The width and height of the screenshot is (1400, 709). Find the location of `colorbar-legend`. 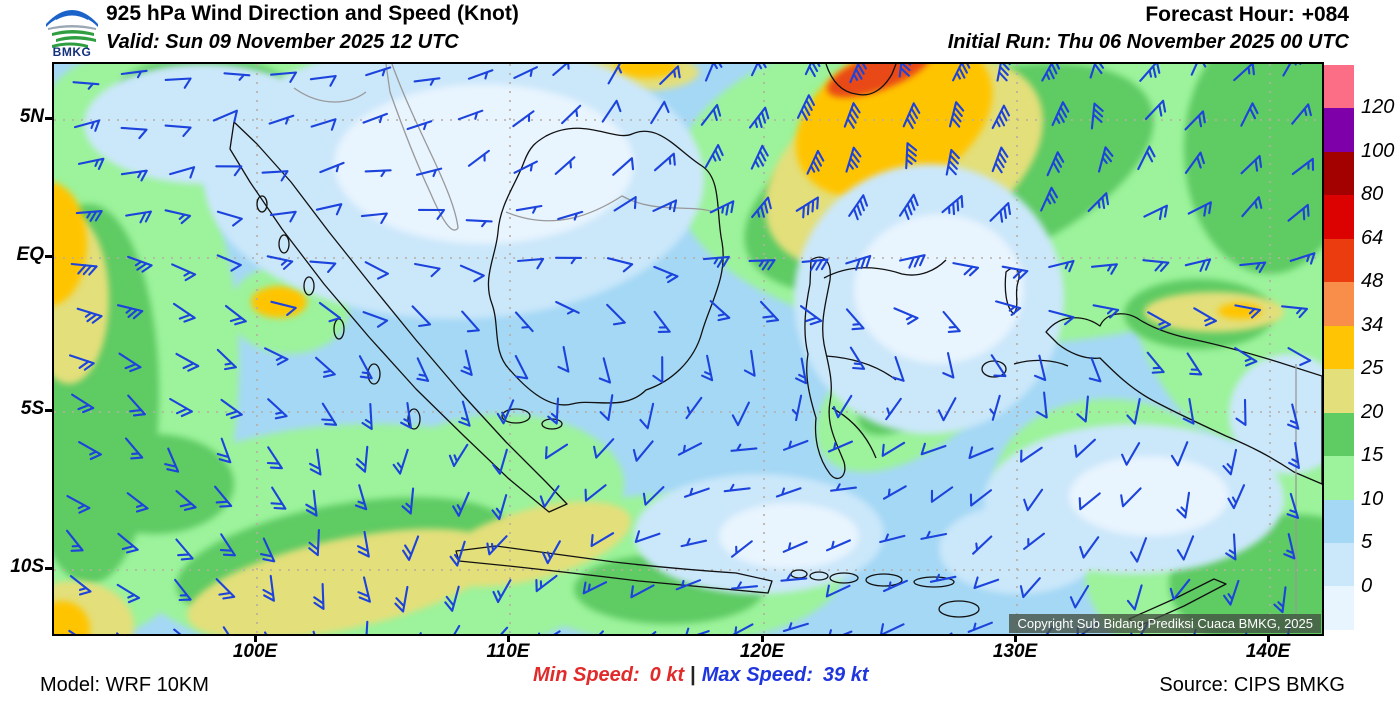

colorbar-legend is located at coordinates (1339, 347).